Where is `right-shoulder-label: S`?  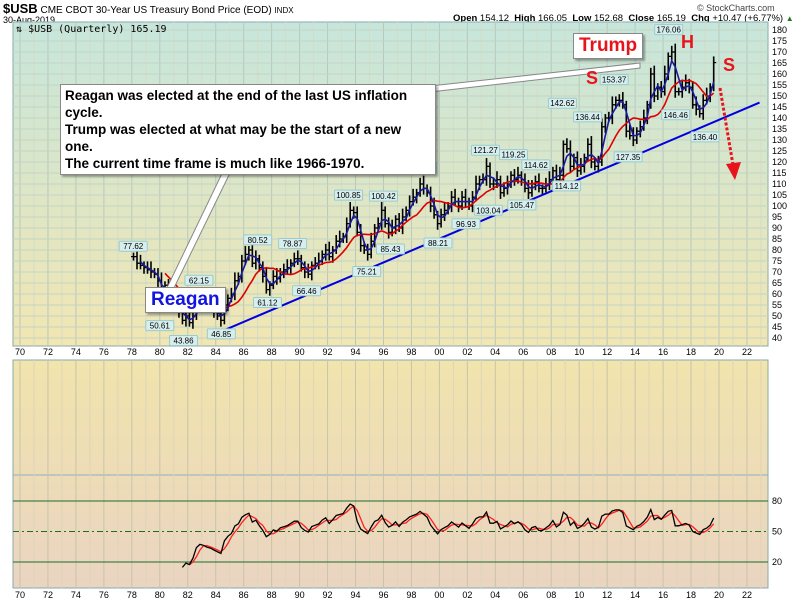
right-shoulder-label: S is located at coordinates (729, 65).